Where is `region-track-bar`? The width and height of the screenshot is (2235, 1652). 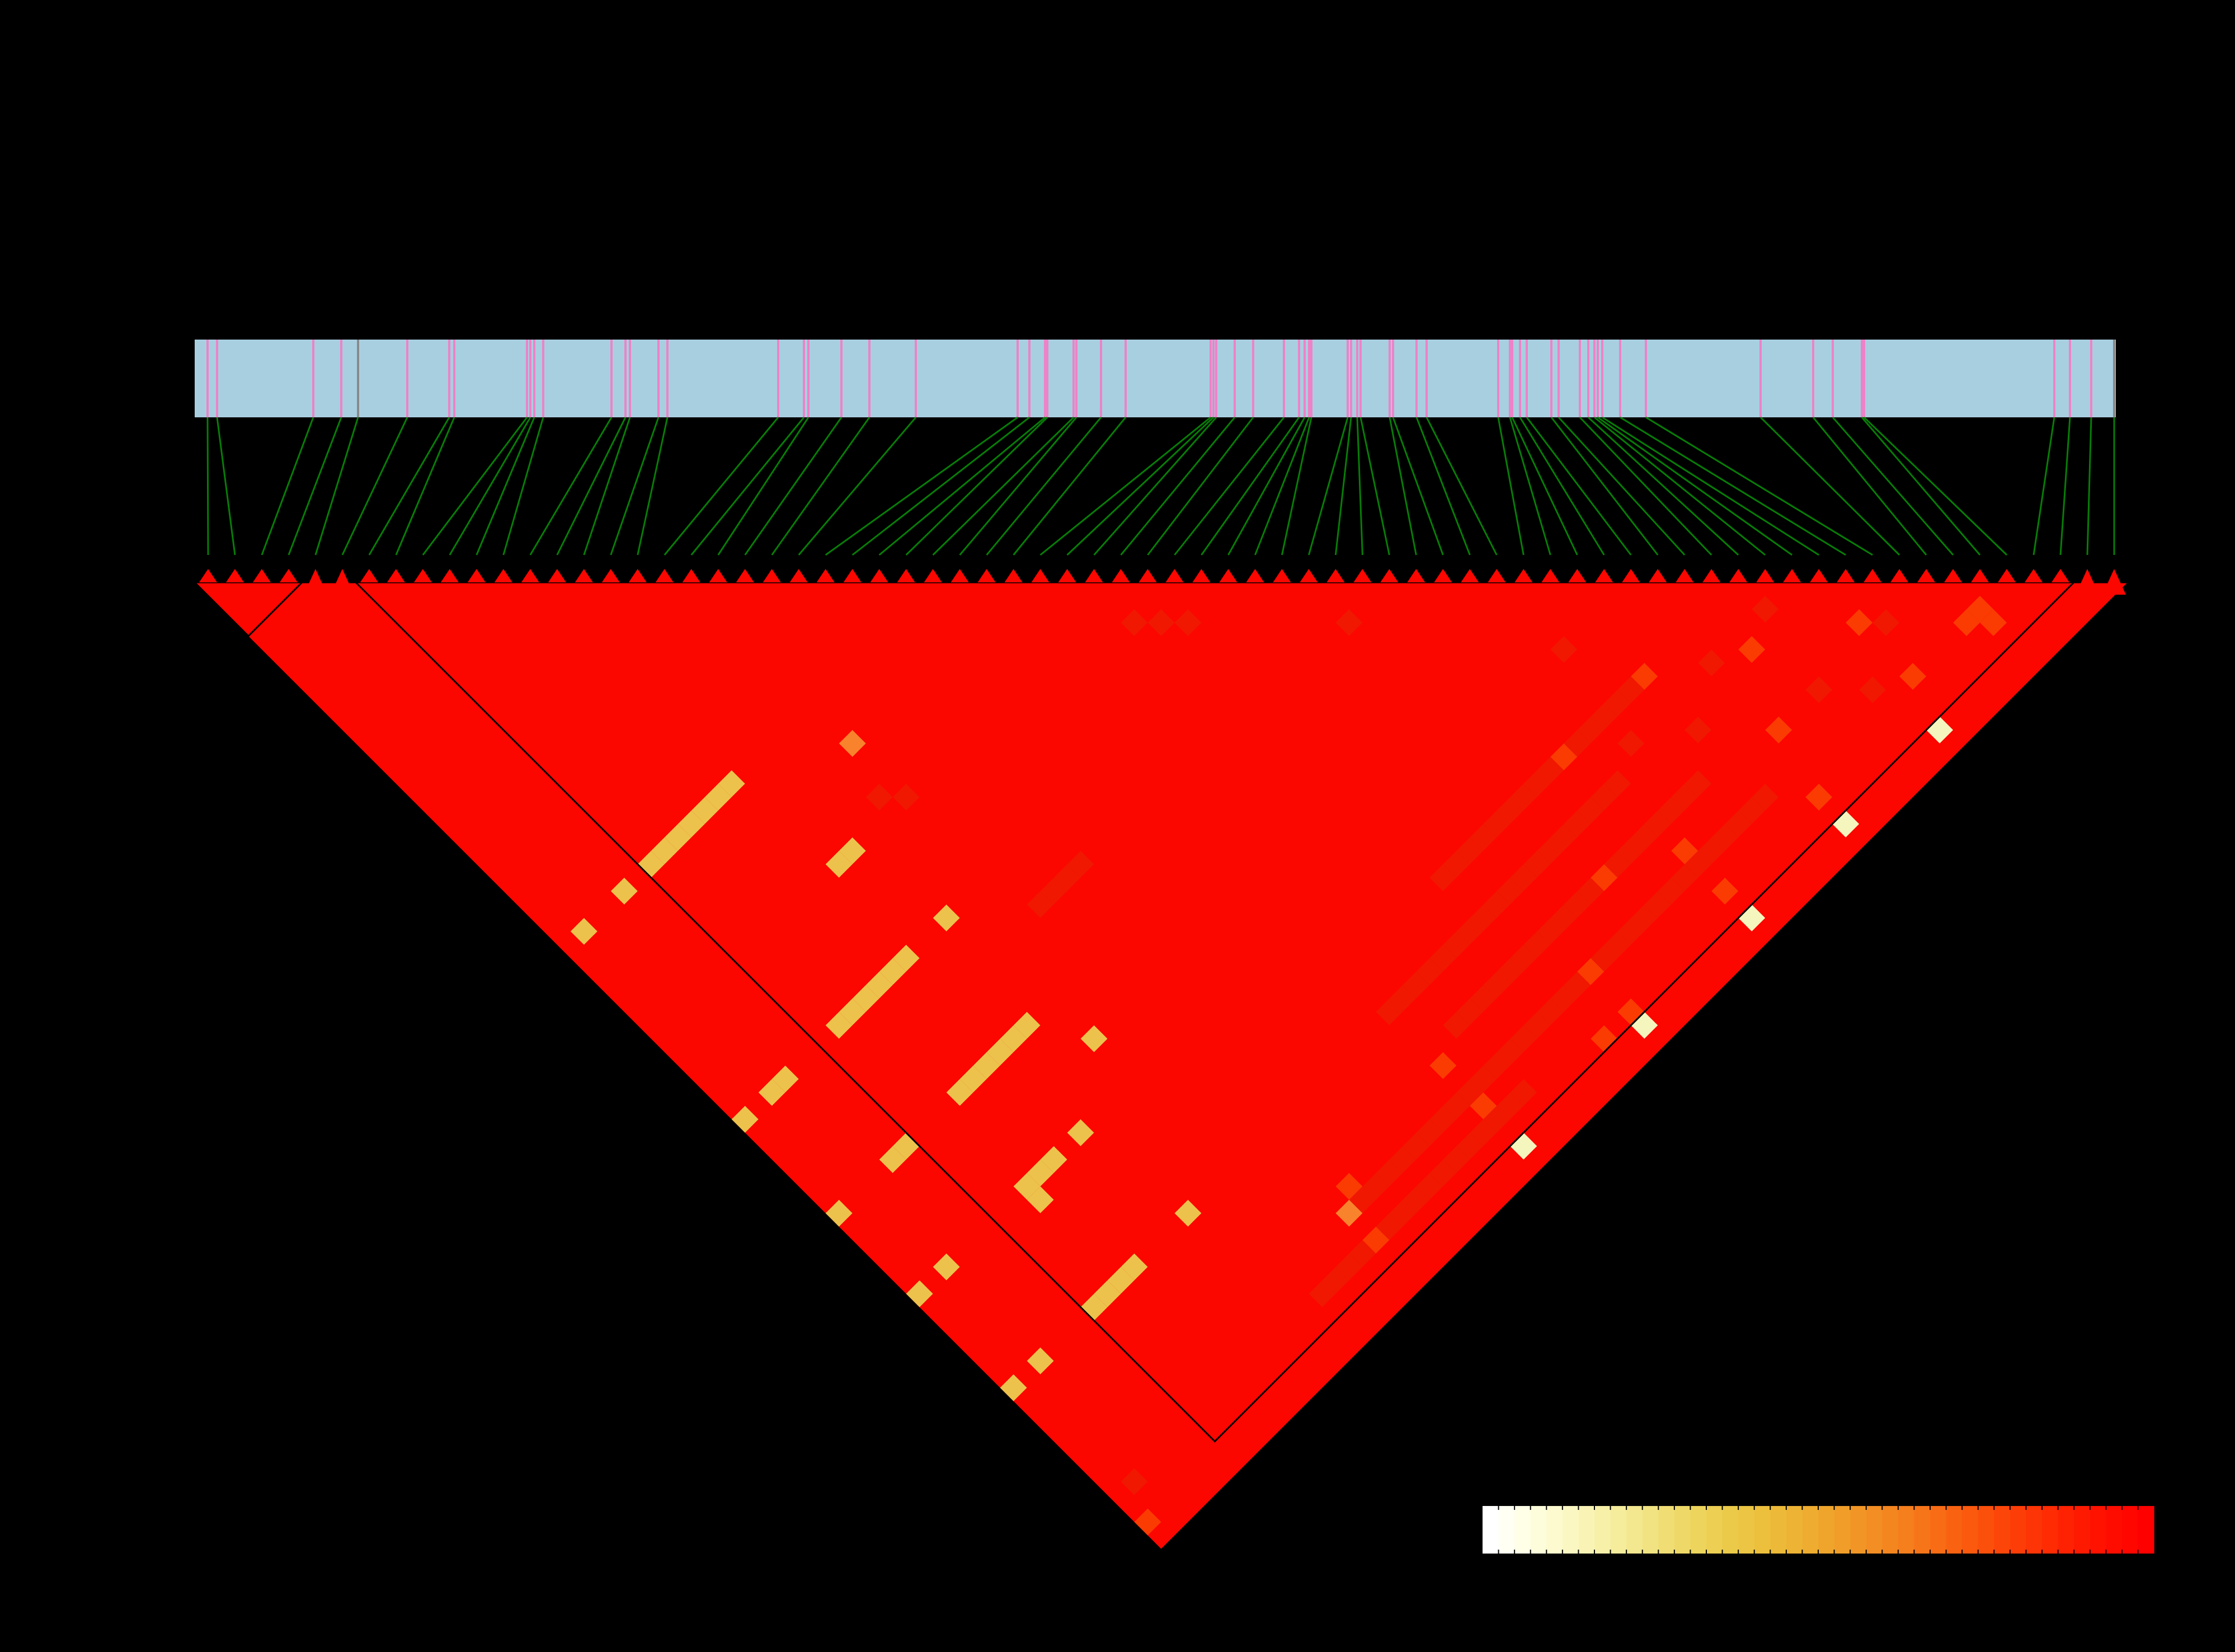 region-track-bar is located at coordinates (1155, 379).